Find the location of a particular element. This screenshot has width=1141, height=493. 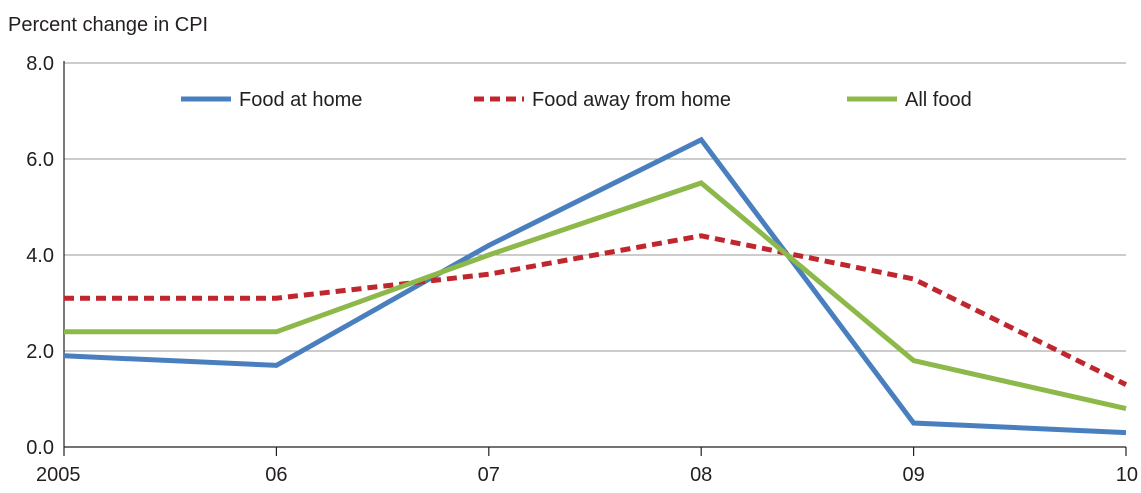

legend-label: All food is located at coordinates (938, 100).